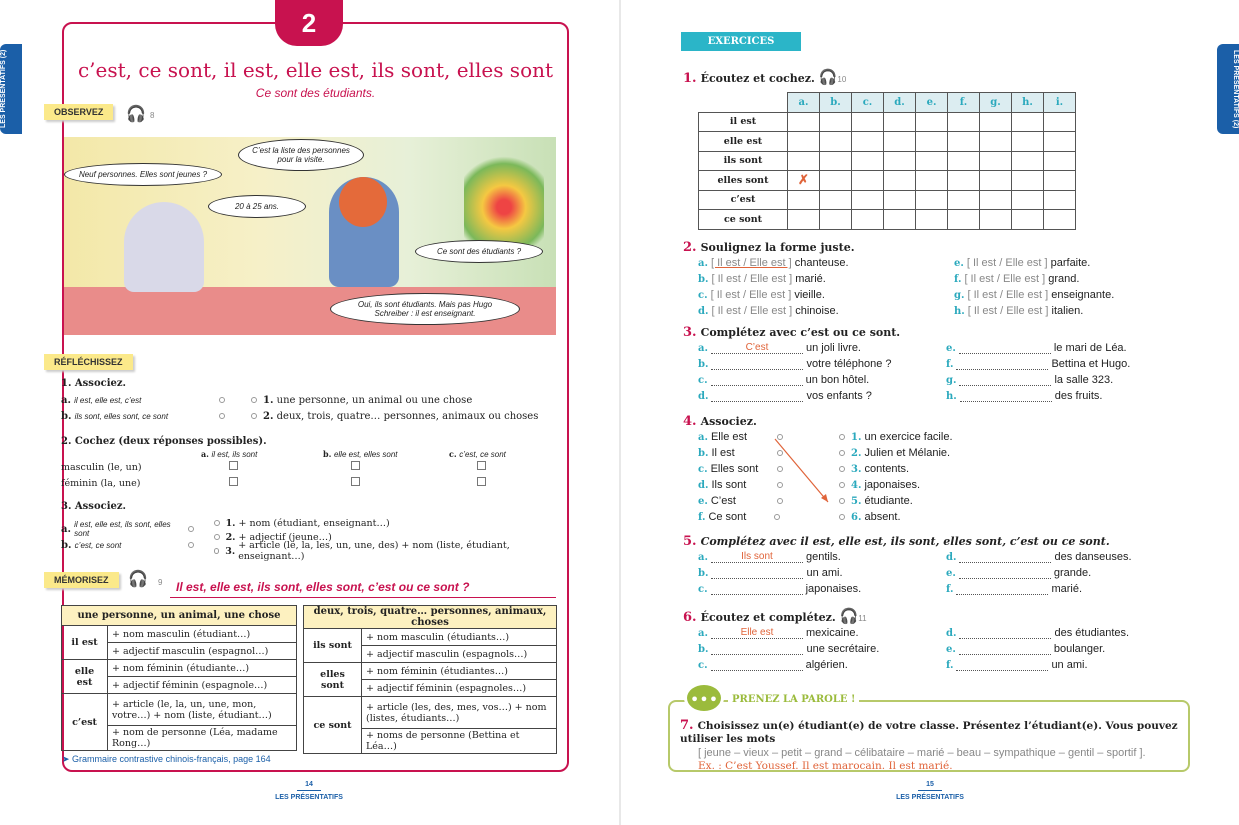 The height and width of the screenshot is (825, 1239). What do you see at coordinates (756, 348) in the screenshot?
I see `answer-blank: C’est` at bounding box center [756, 348].